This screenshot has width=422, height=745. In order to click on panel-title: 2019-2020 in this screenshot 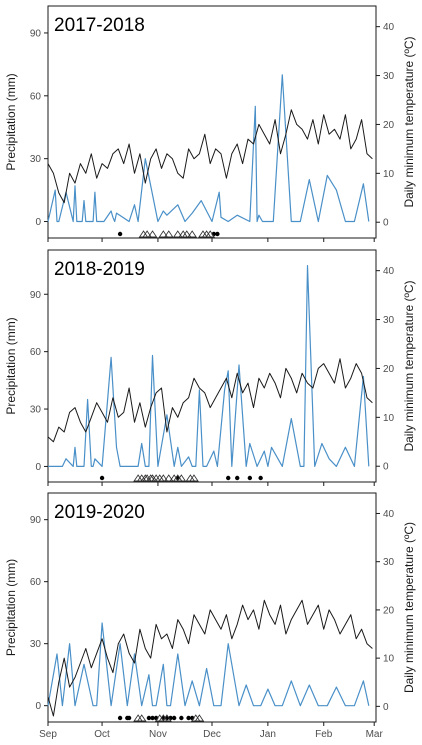, I will do `click(99, 512)`.